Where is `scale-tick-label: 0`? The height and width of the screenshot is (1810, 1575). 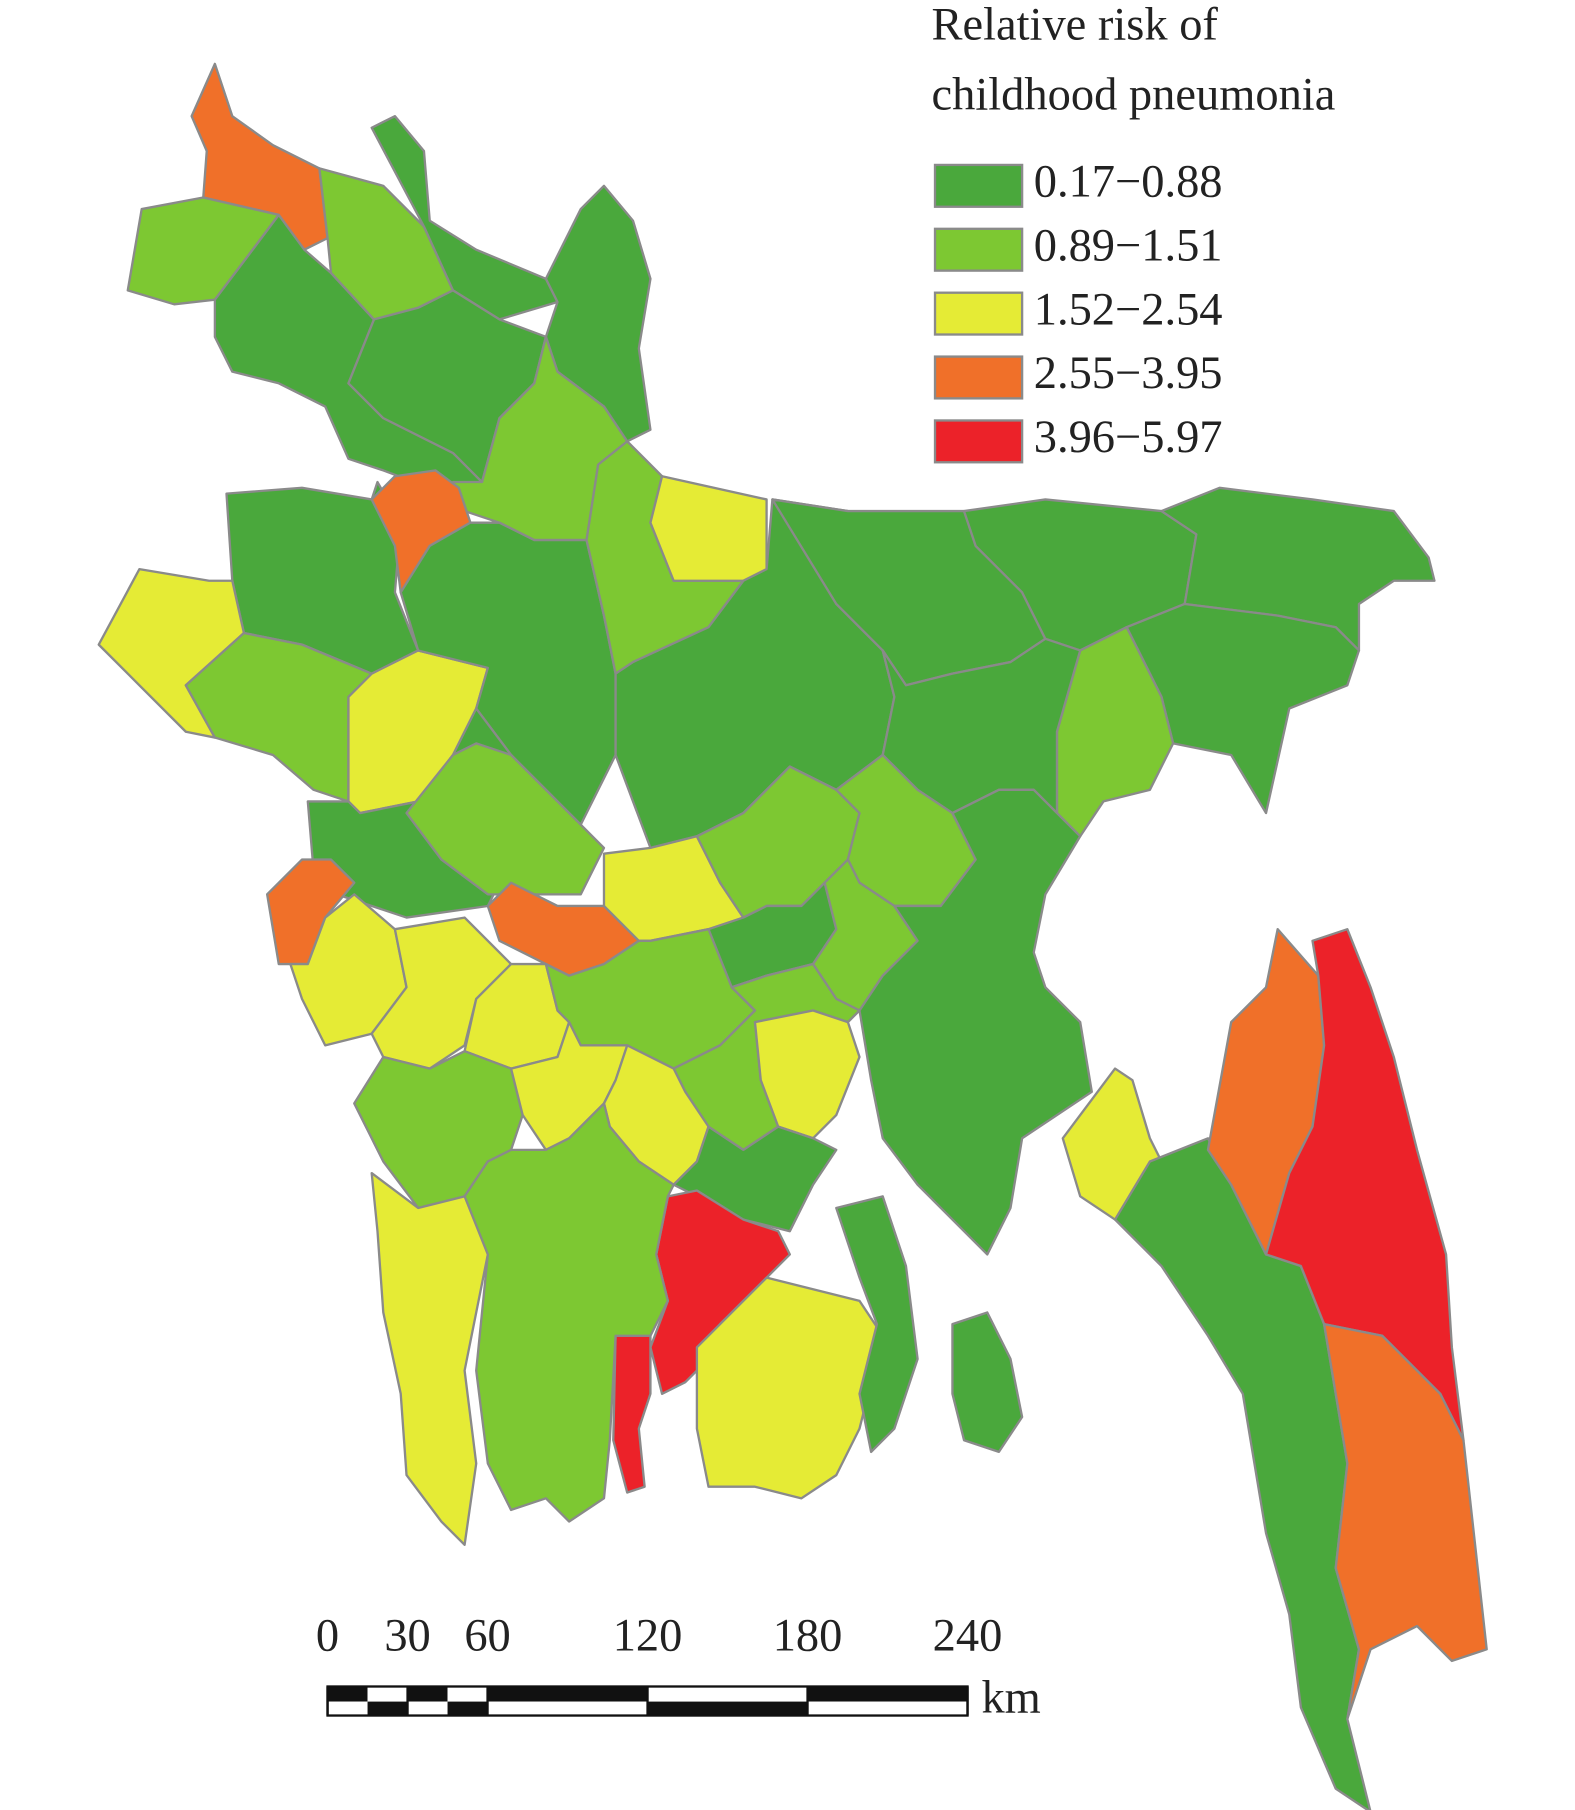 scale-tick-label: 0 is located at coordinates (327, 1636).